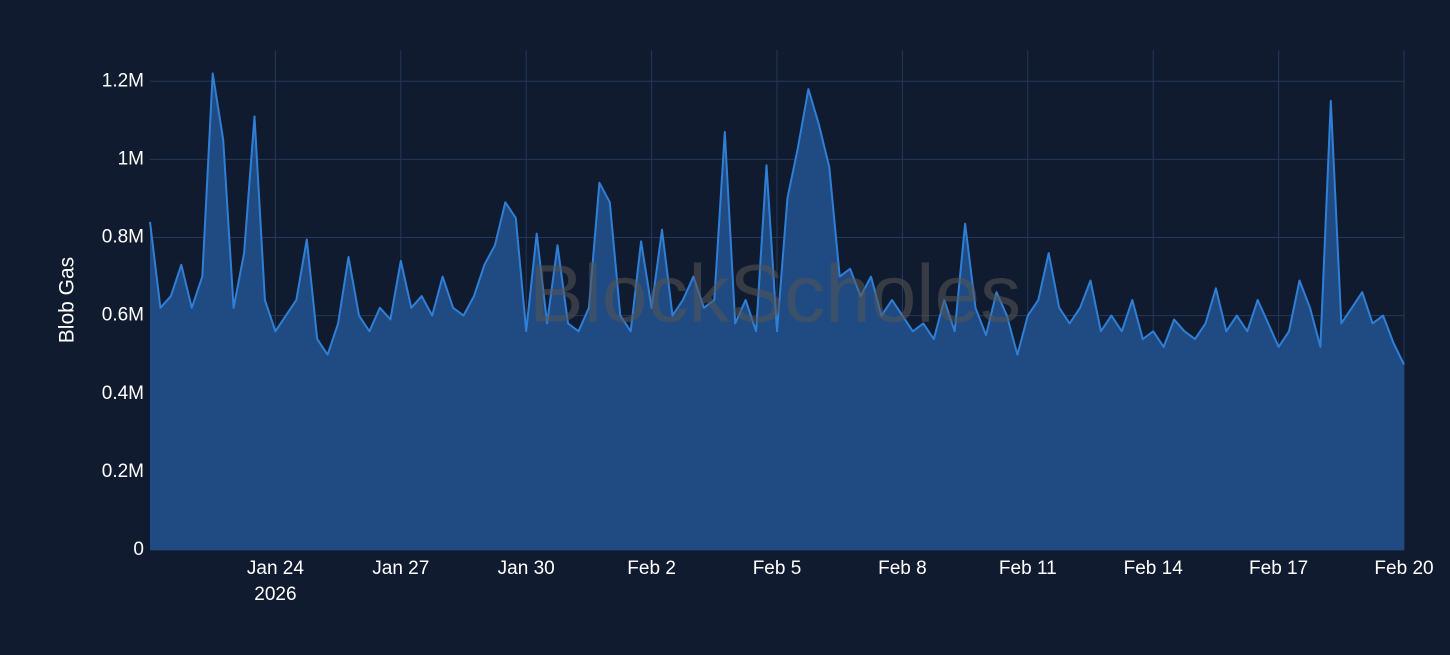  What do you see at coordinates (775, 294) in the screenshot?
I see `watermark: BlockScholes` at bounding box center [775, 294].